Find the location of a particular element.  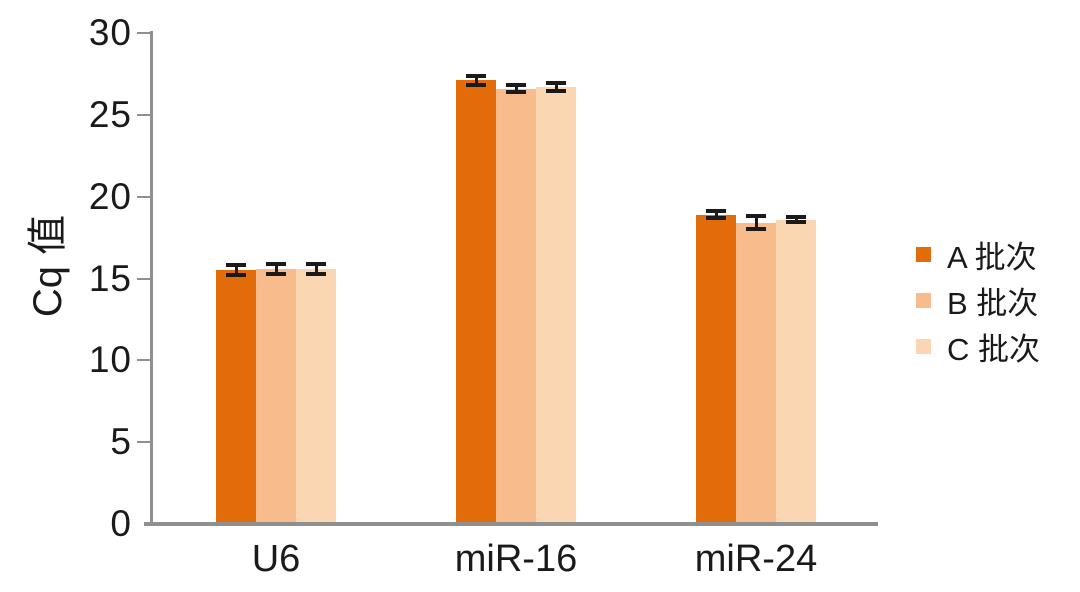

y-axis-line is located at coordinates (151, 278).